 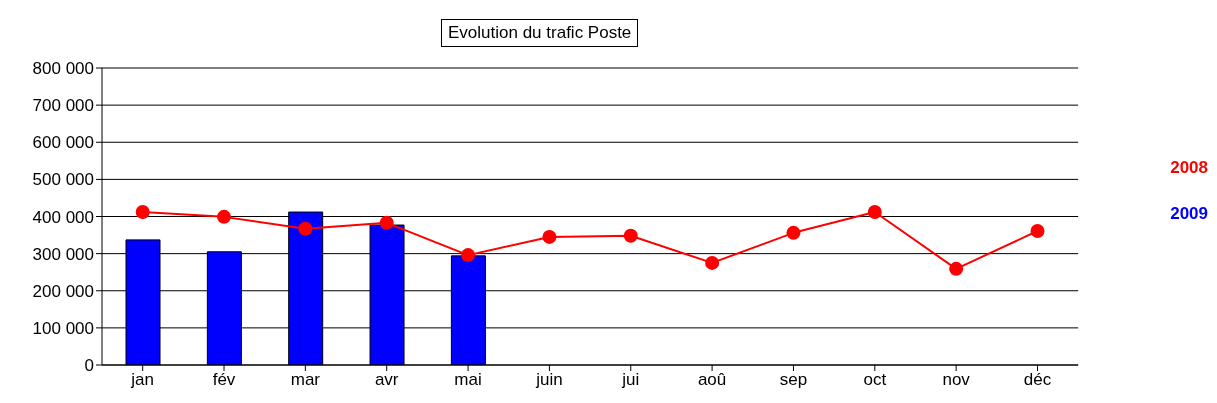 What do you see at coordinates (712, 380) in the screenshot?
I see `x-tick-label: aoû` at bounding box center [712, 380].